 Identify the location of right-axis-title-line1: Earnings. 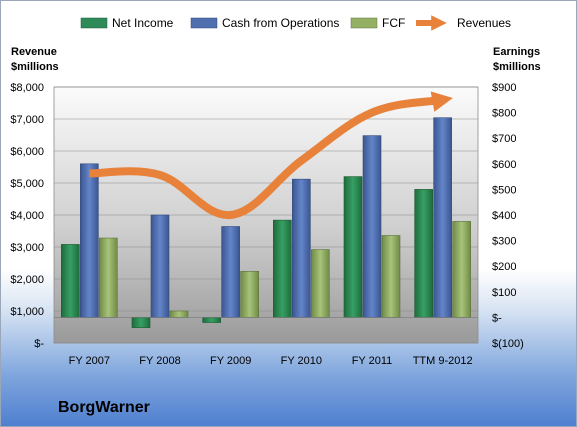
(516, 52).